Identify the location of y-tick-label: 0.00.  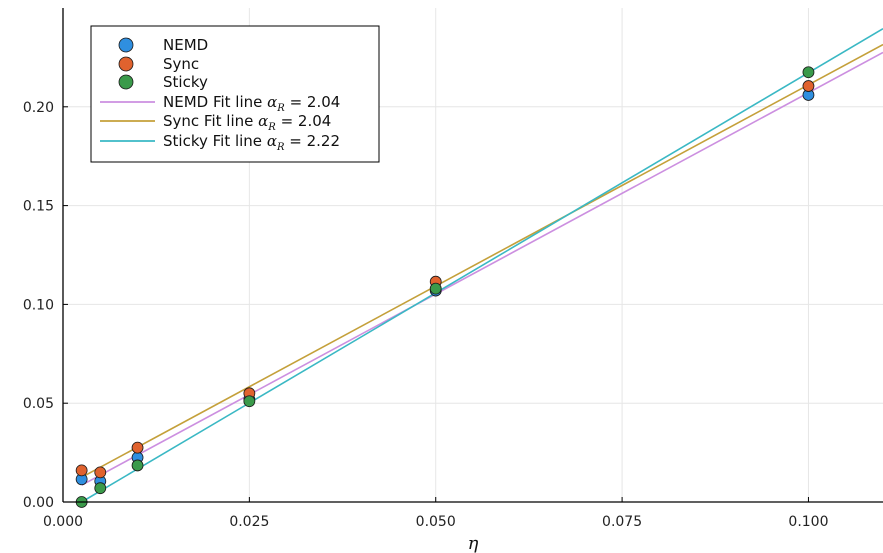
(38, 503).